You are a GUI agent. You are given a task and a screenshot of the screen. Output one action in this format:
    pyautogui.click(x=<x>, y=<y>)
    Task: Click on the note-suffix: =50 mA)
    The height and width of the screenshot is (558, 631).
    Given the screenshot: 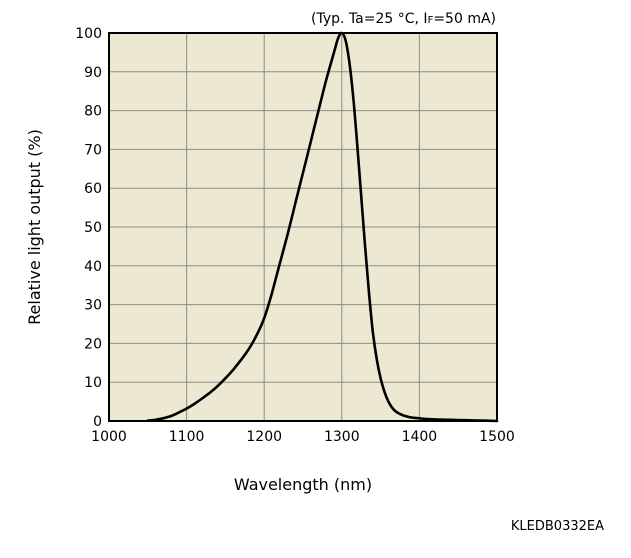 What is the action you would take?
    pyautogui.click(x=464, y=19)
    